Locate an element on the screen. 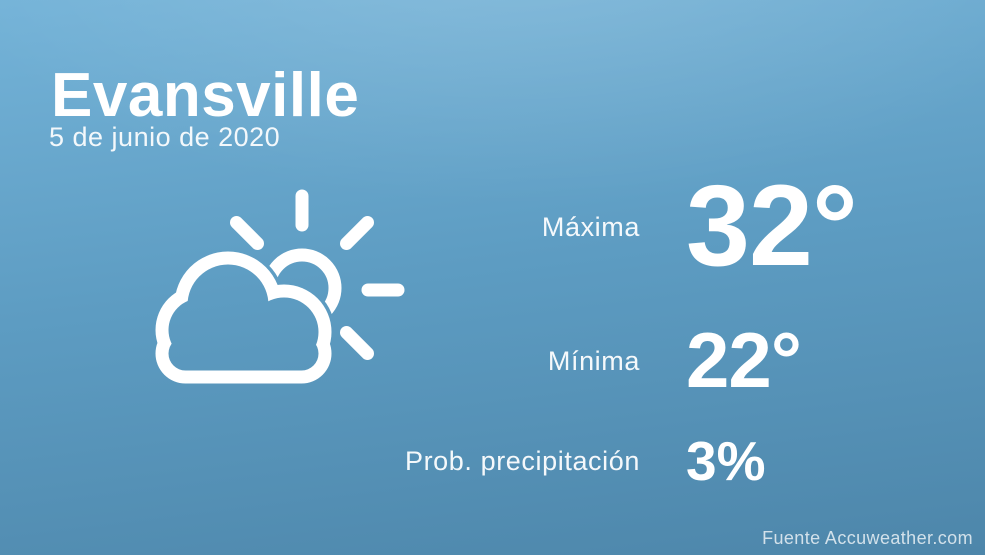 Image resolution: width=985 pixels, height=555 pixels. max-temp-value: 32° is located at coordinates (772, 226).